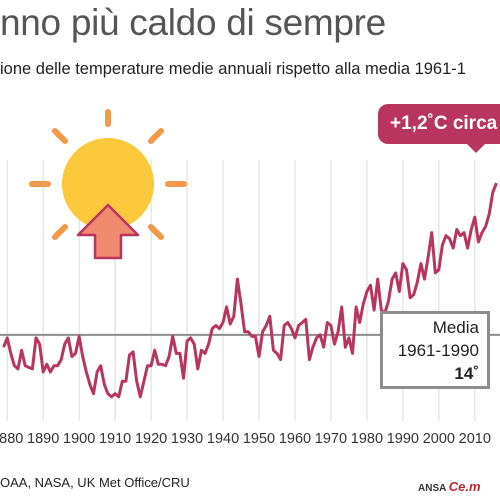 This screenshot has height=500, width=500. What do you see at coordinates (466, 373) in the screenshot?
I see `mean-value: 14˚` at bounding box center [466, 373].